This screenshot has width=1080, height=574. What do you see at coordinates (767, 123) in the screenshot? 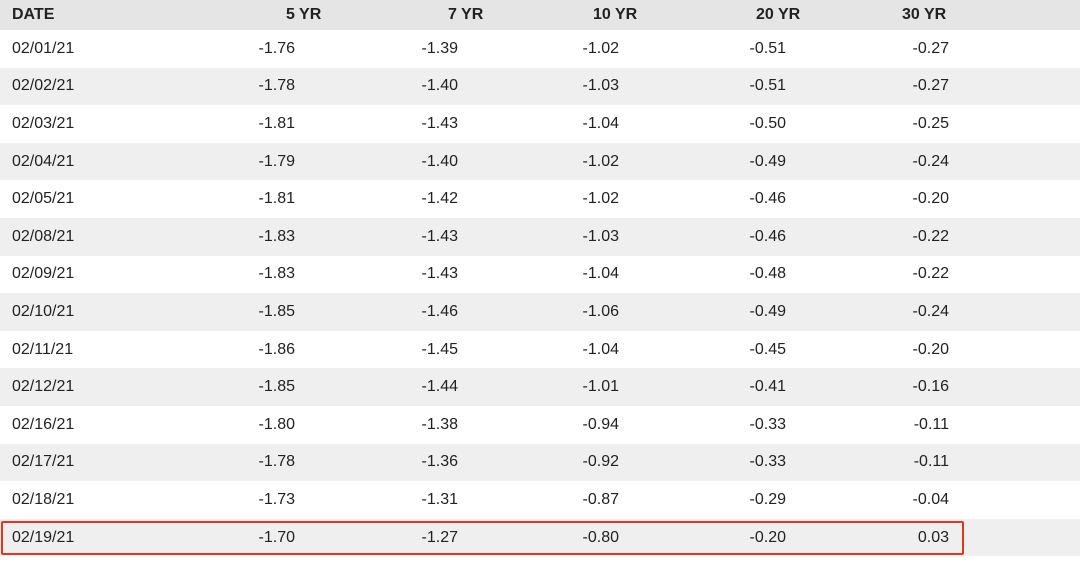
I see `cell-value: -0.50` at bounding box center [767, 123].